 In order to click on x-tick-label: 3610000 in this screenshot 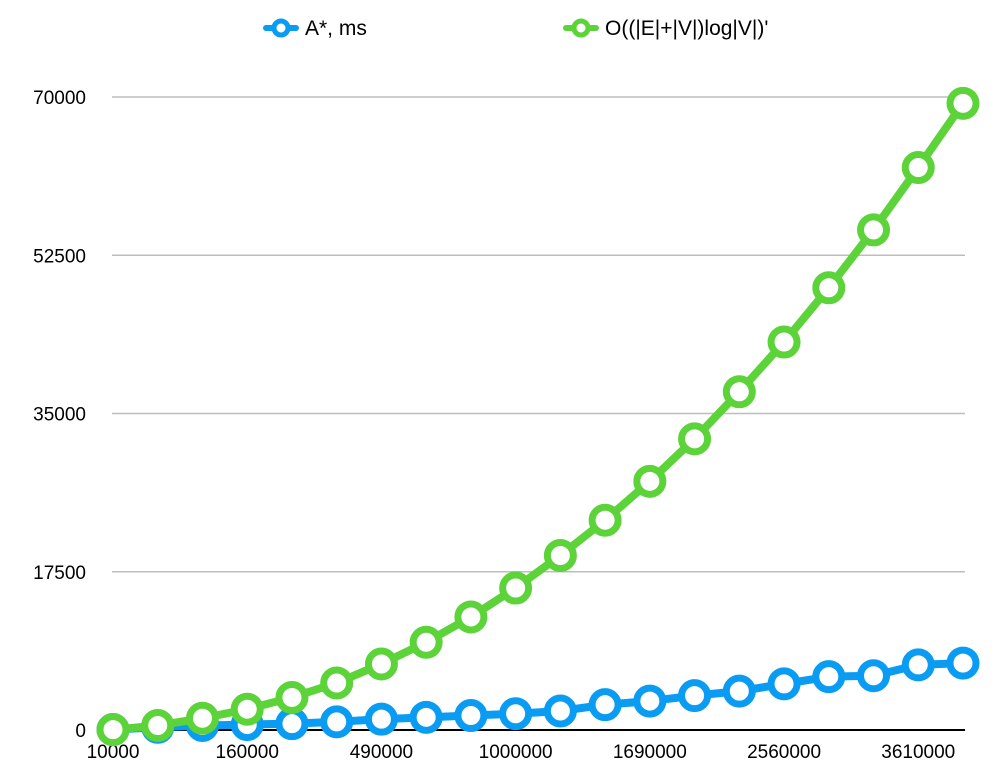, I will do `click(918, 752)`.